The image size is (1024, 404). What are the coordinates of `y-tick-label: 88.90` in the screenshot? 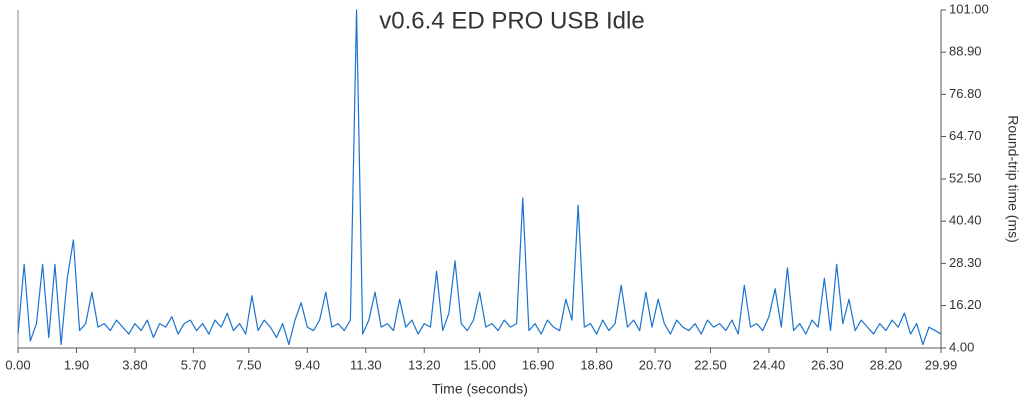 It's located at (965, 51).